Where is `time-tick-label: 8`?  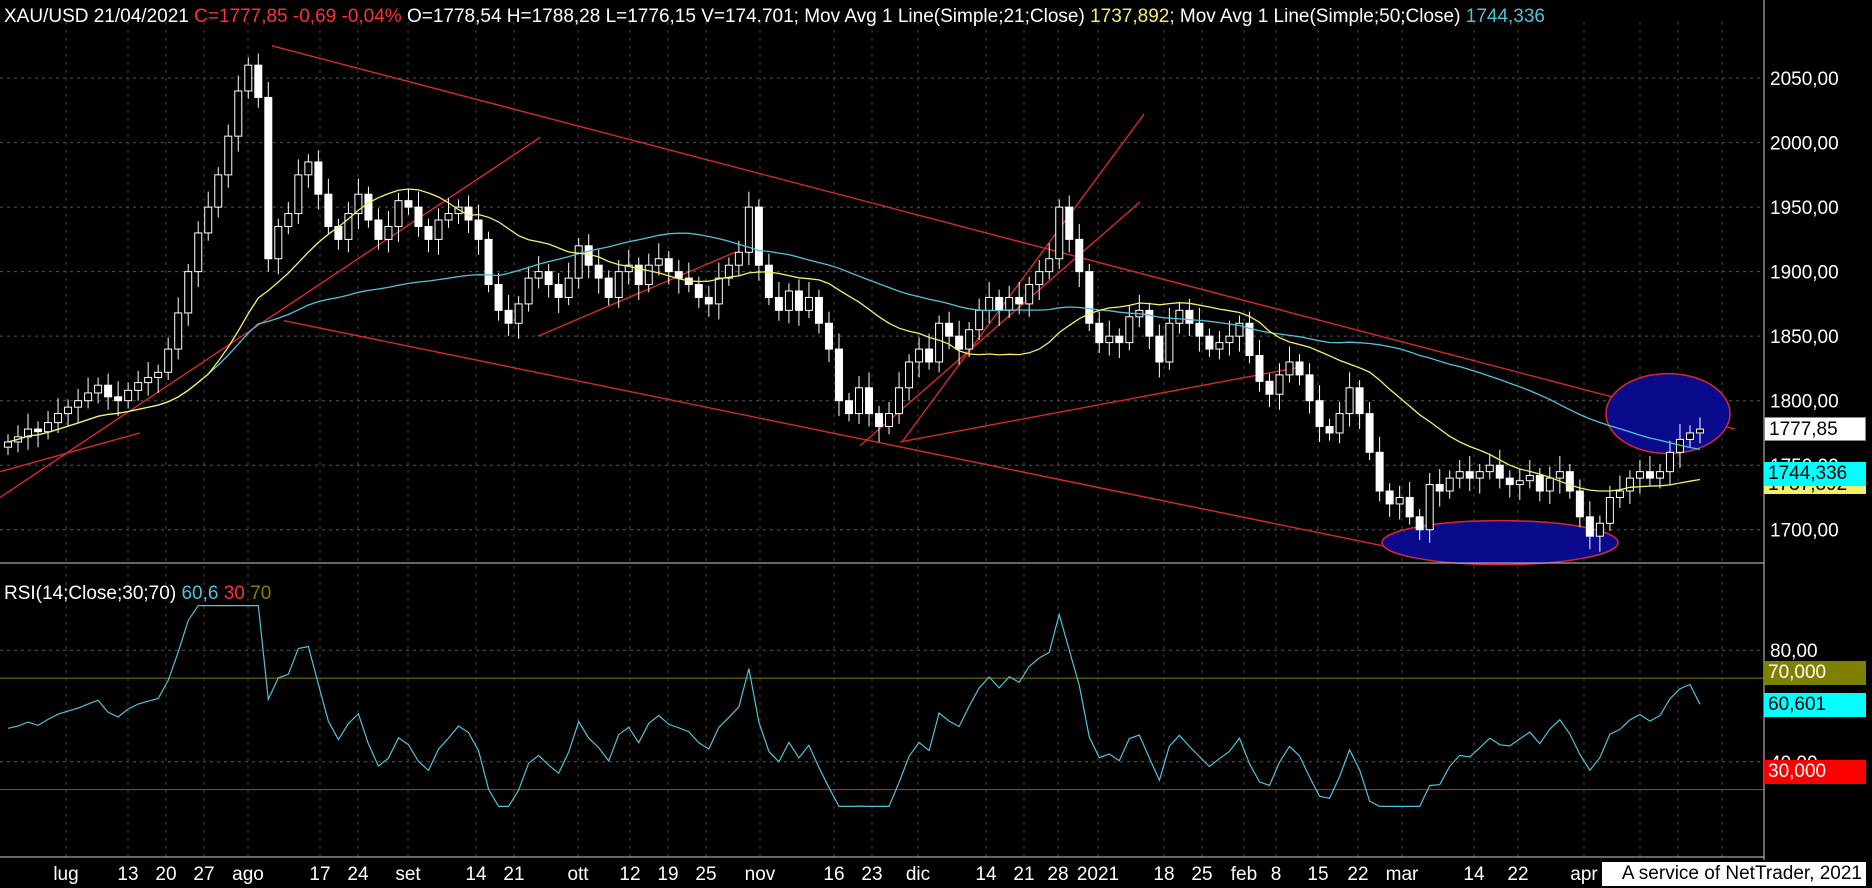 time-tick-label: 8 is located at coordinates (1276, 874).